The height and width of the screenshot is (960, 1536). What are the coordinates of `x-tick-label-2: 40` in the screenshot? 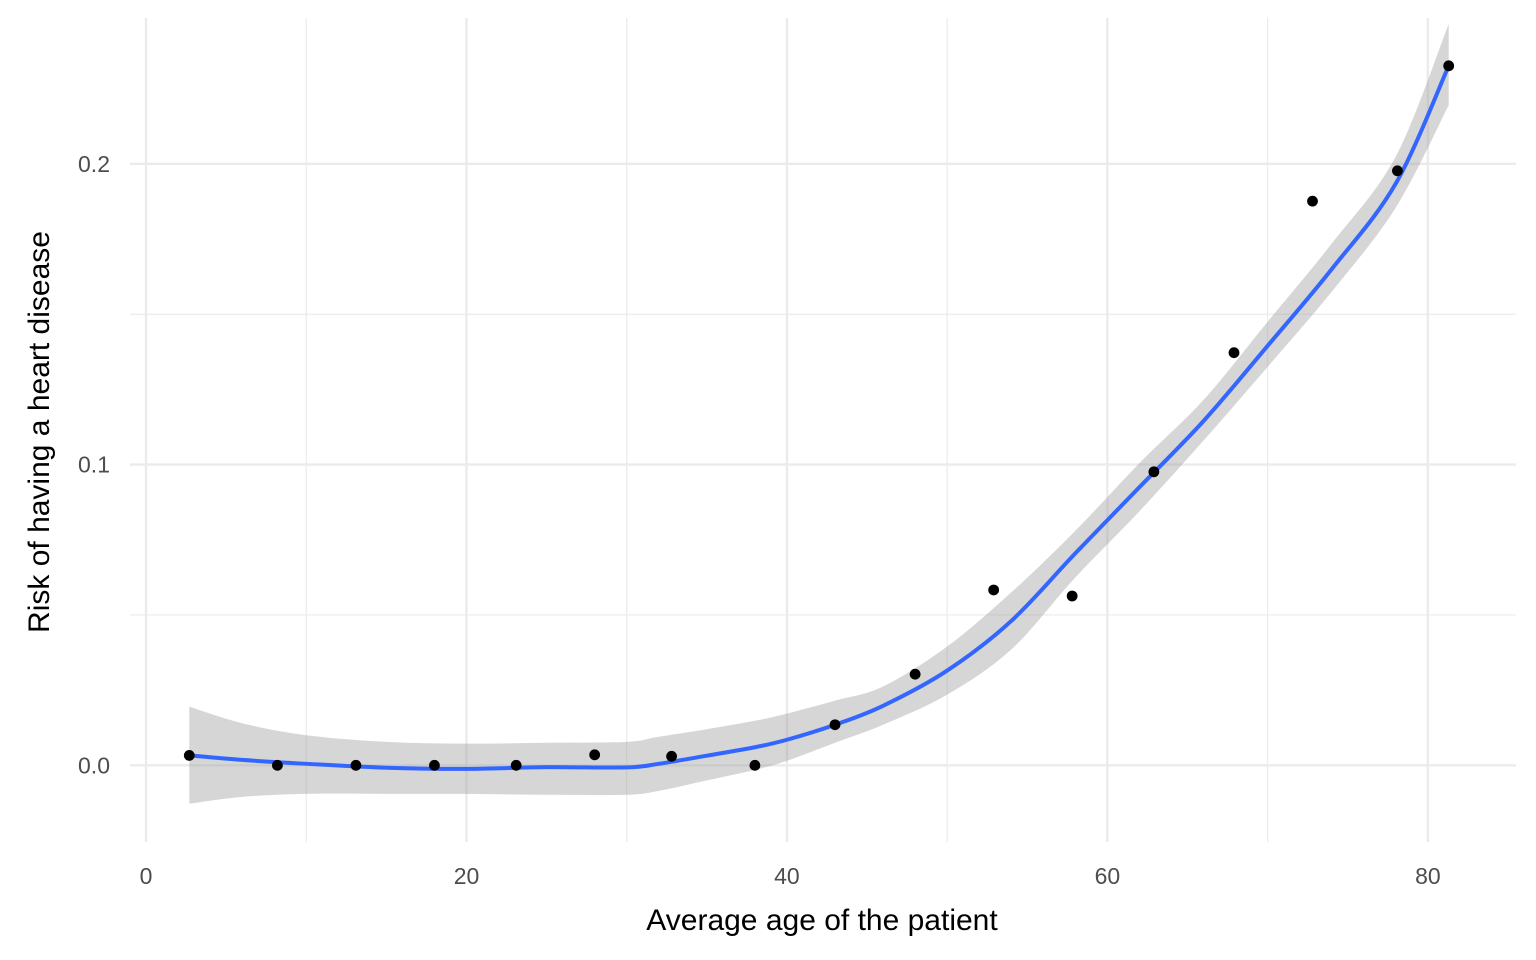 It's located at (787, 876).